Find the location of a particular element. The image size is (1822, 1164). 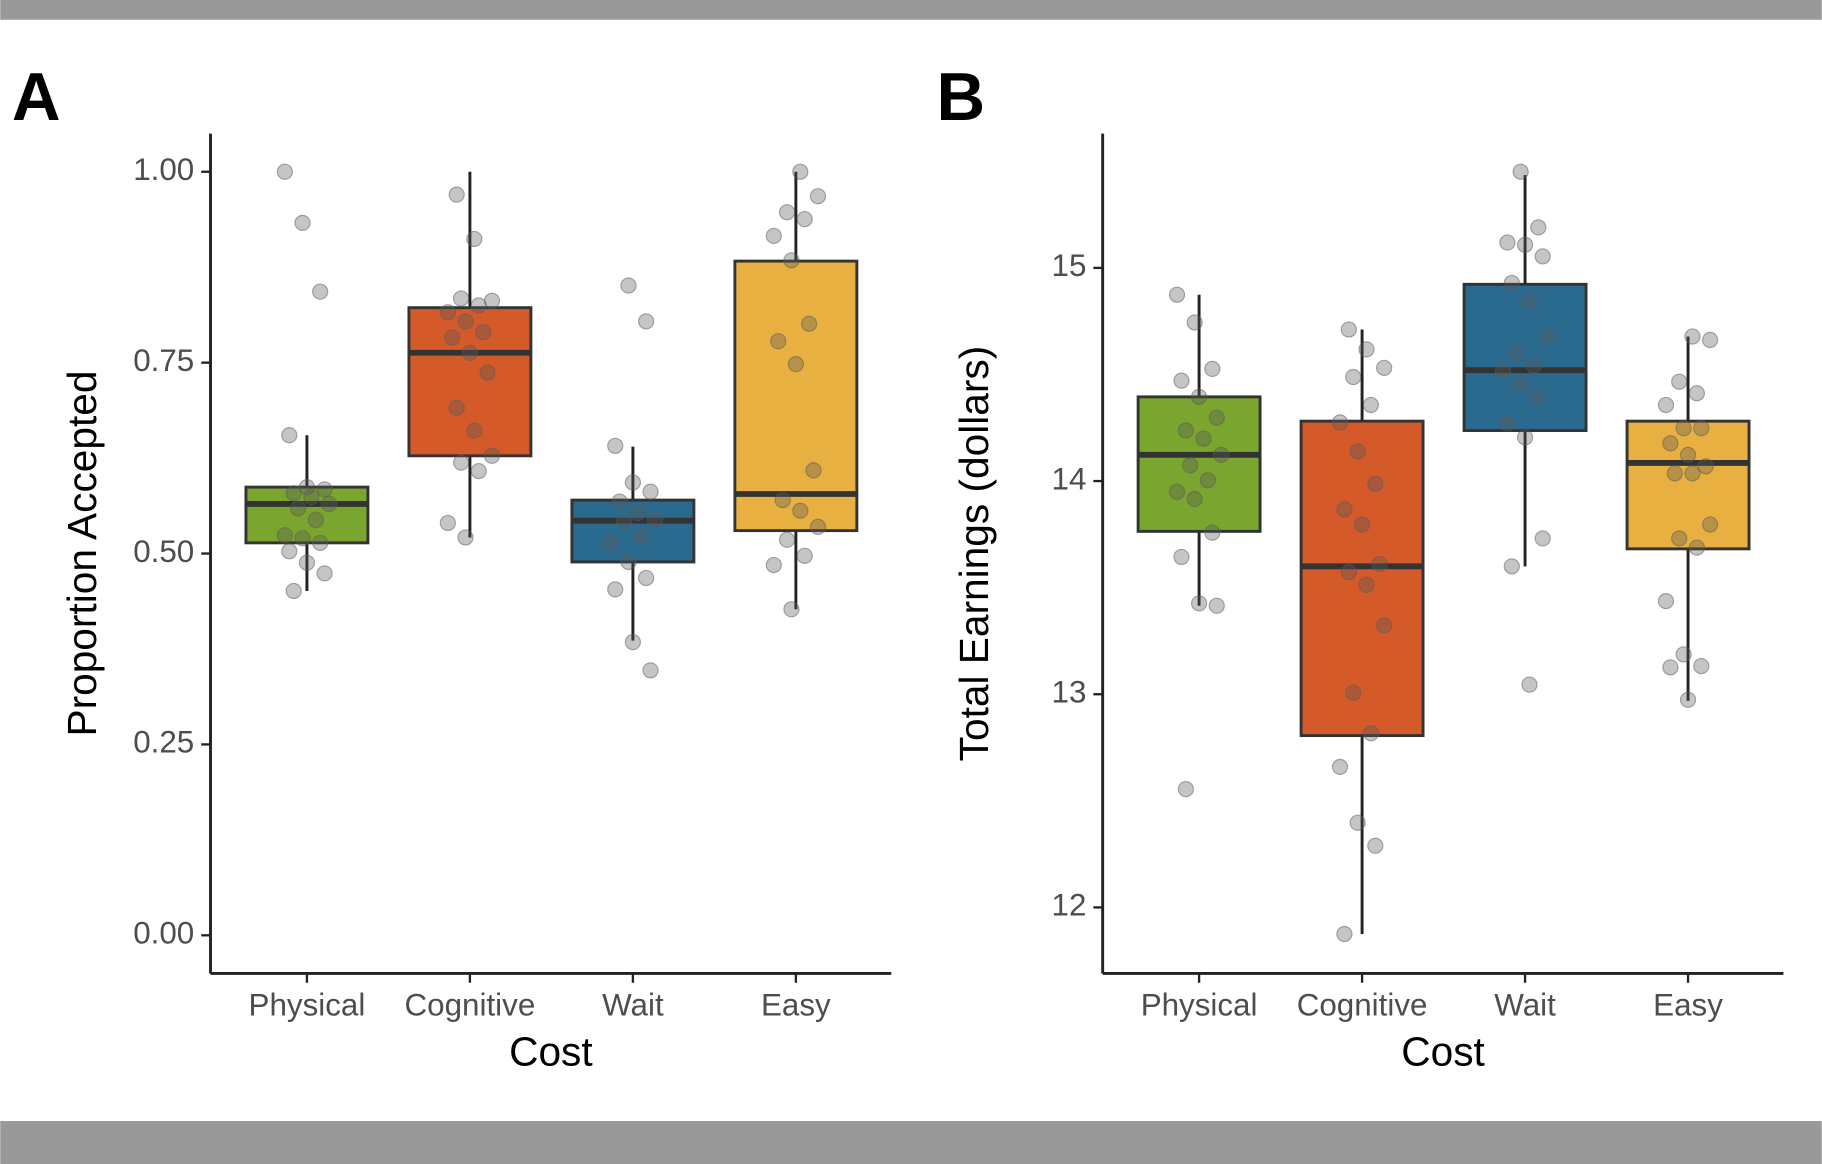

x-axis-title: Cost is located at coordinates (551, 1052).